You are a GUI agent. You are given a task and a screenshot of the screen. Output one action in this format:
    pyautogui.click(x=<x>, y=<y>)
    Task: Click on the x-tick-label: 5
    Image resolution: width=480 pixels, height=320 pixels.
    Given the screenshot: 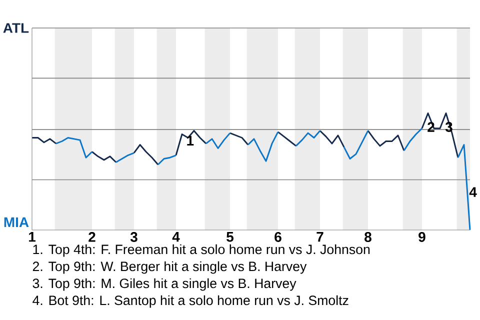 What is the action you would take?
    pyautogui.click(x=230, y=237)
    